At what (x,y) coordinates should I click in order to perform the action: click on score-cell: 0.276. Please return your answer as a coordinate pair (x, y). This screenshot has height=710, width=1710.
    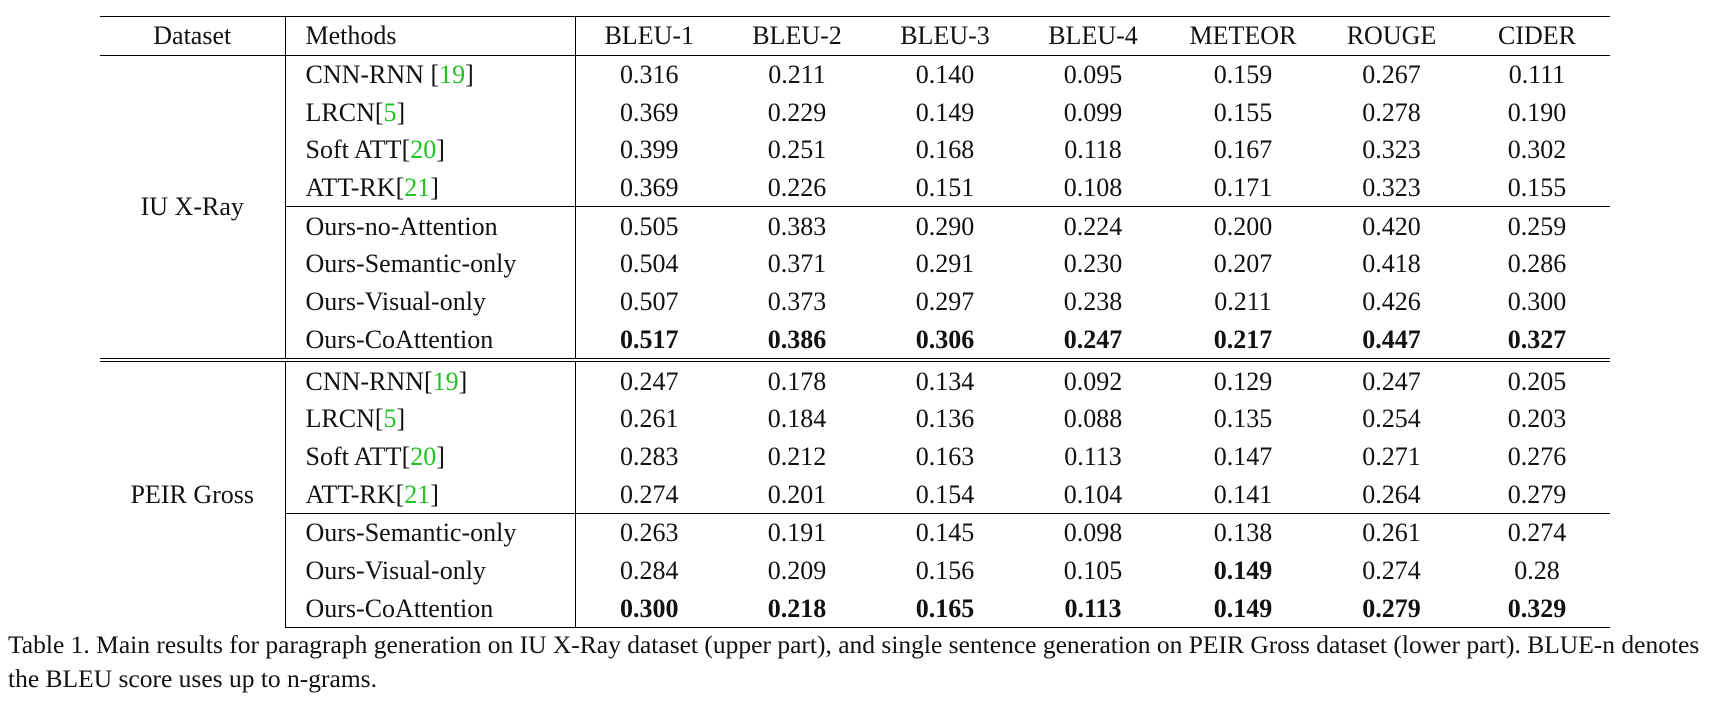
    Looking at the image, I should click on (1537, 456).